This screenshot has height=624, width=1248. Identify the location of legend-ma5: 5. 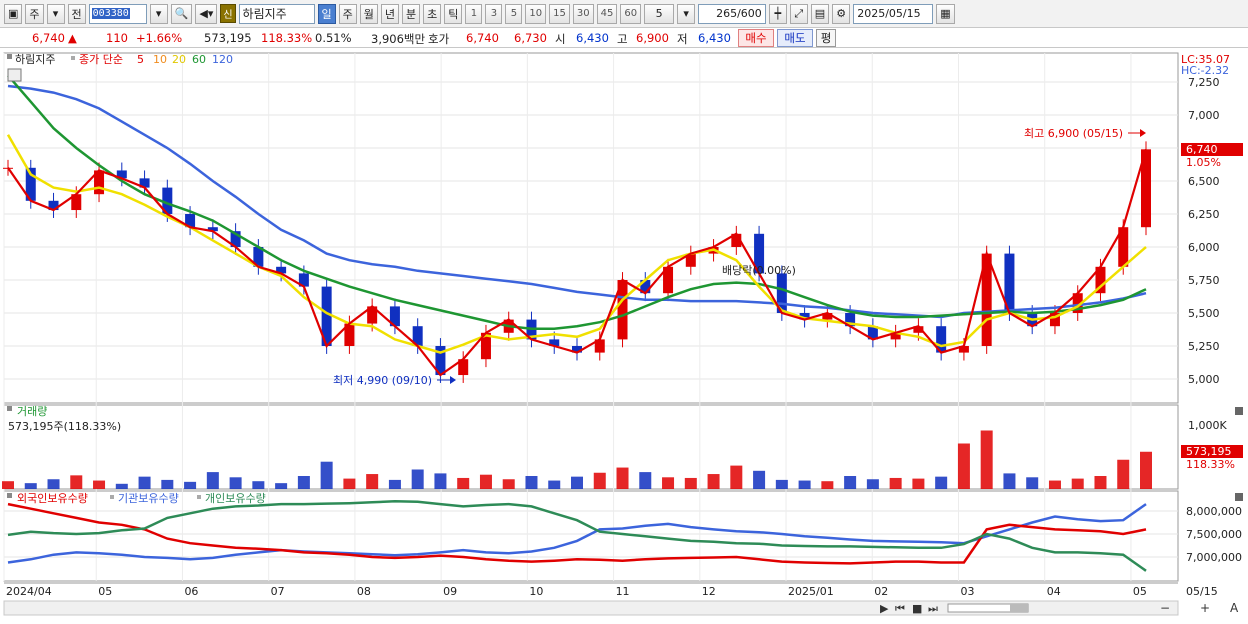
(140, 59).